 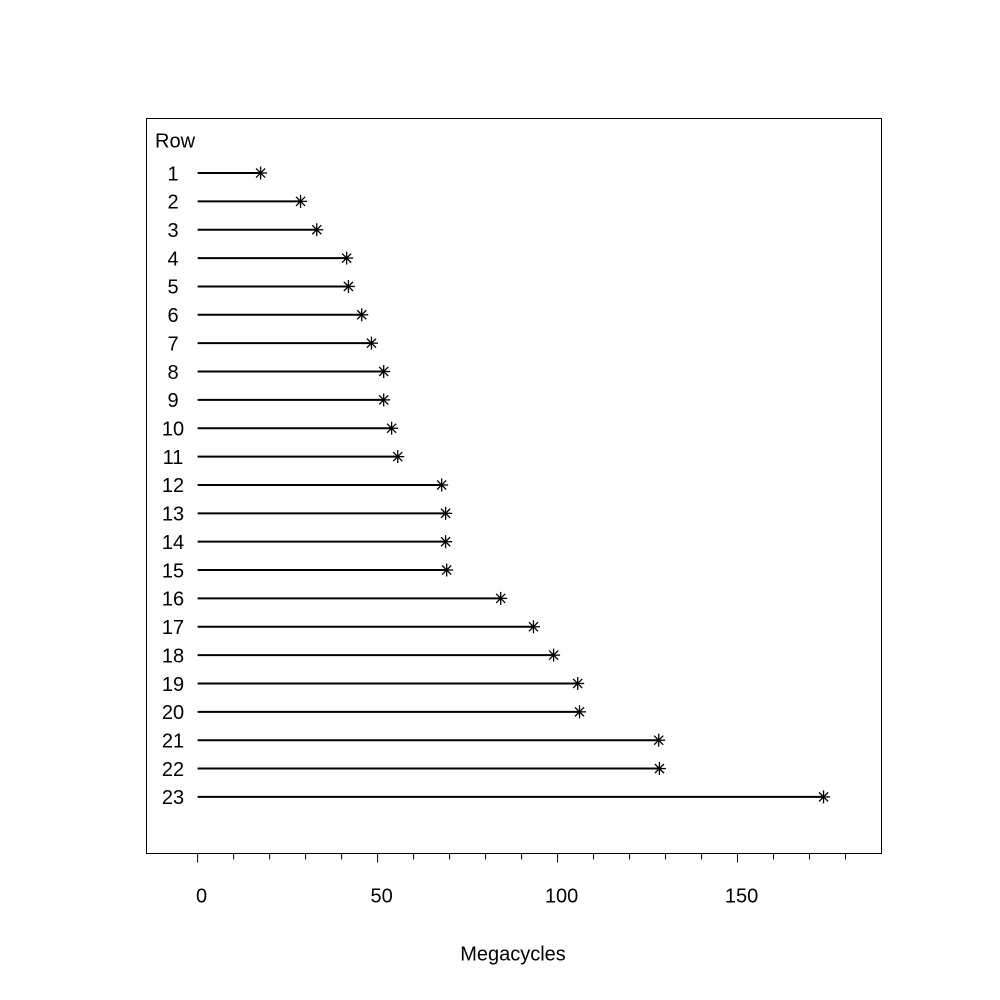 What do you see at coordinates (741, 896) in the screenshot?
I see `x-tick-label: 150` at bounding box center [741, 896].